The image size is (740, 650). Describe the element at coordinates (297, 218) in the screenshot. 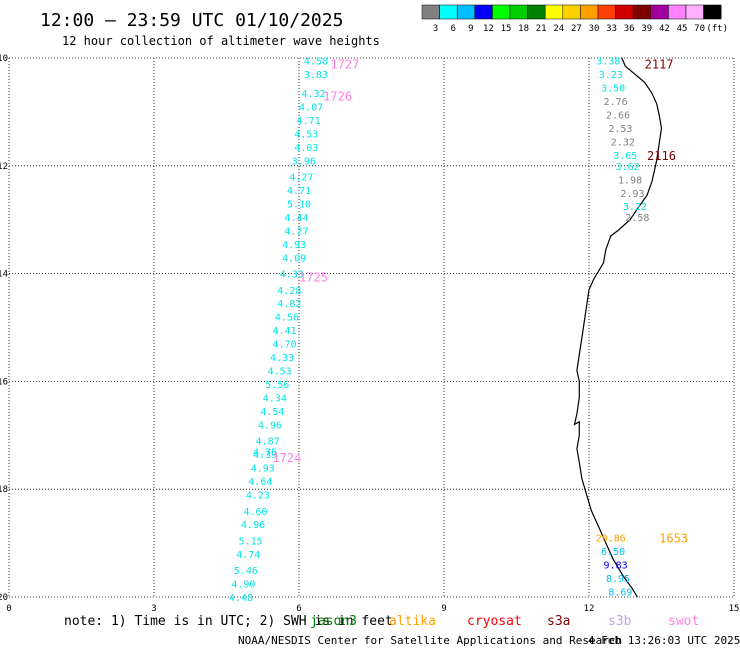

I see `wave-height-label: 4.44` at that location.